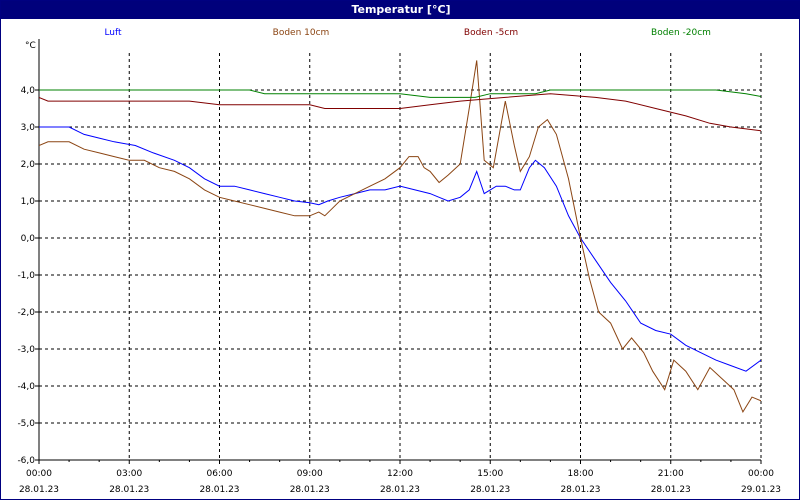 This screenshot has width=800, height=501. I want to click on x-tick-time: 15:00, so click(490, 474).